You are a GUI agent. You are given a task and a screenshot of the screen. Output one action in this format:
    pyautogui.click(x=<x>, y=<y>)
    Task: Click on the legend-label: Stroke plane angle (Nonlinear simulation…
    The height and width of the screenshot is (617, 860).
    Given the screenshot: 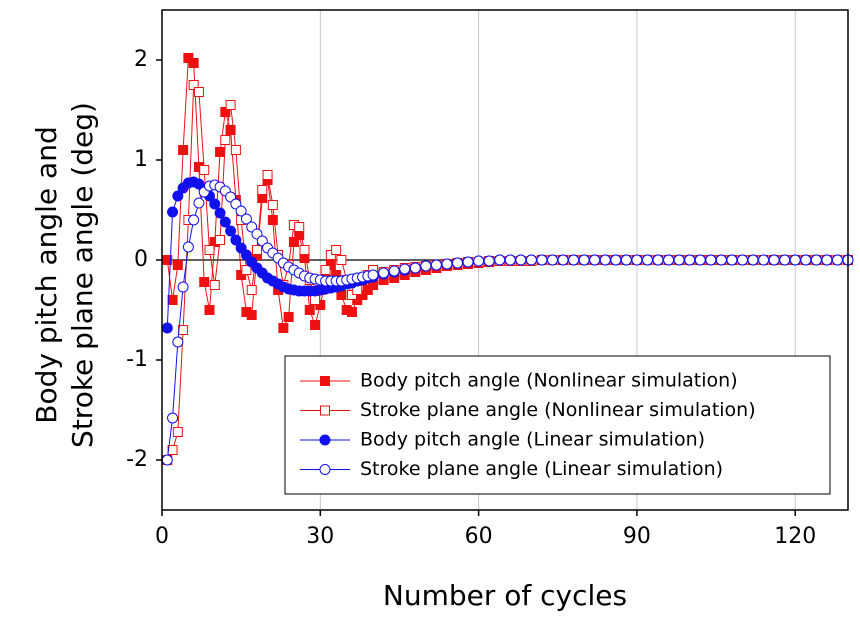 What is the action you would take?
    pyautogui.click(x=558, y=410)
    